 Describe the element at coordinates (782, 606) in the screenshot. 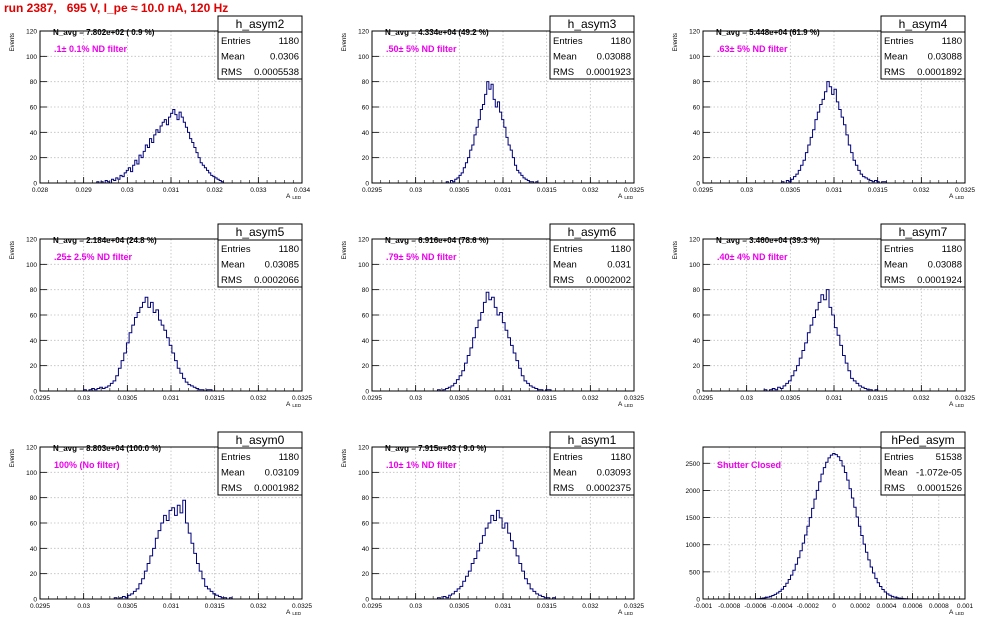

I see `x-tick-label: -0.0004` at that location.